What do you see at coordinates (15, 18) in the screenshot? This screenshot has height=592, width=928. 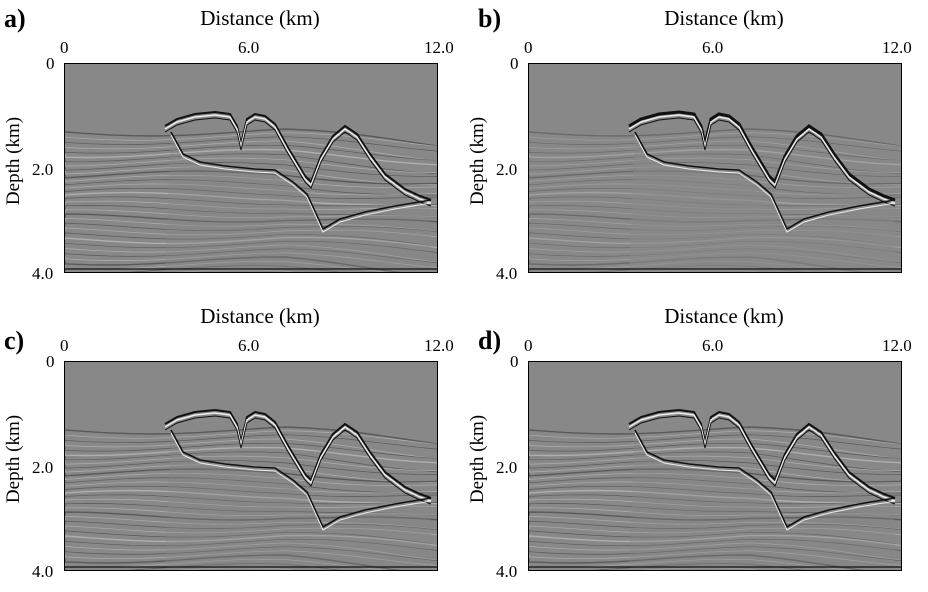 I see `panel-label: a)` at bounding box center [15, 18].